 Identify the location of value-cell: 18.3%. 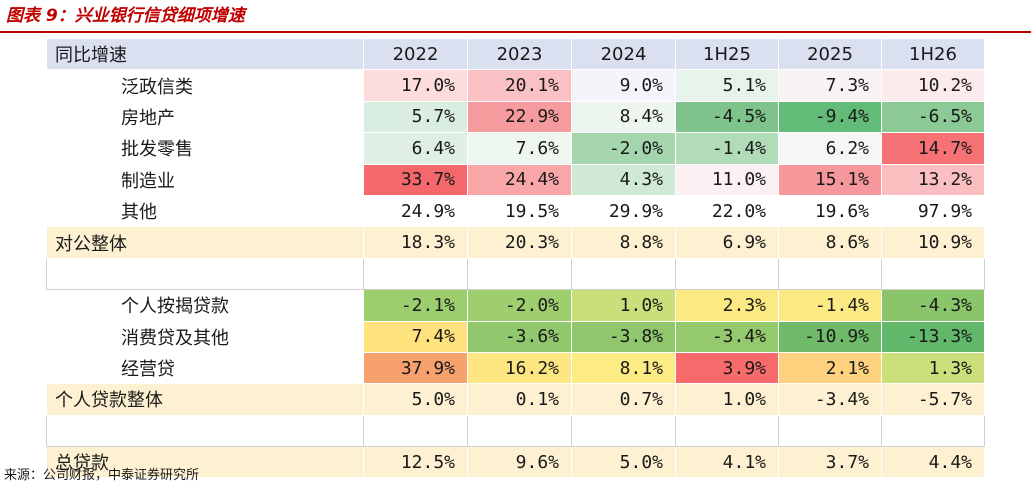
(415, 242).